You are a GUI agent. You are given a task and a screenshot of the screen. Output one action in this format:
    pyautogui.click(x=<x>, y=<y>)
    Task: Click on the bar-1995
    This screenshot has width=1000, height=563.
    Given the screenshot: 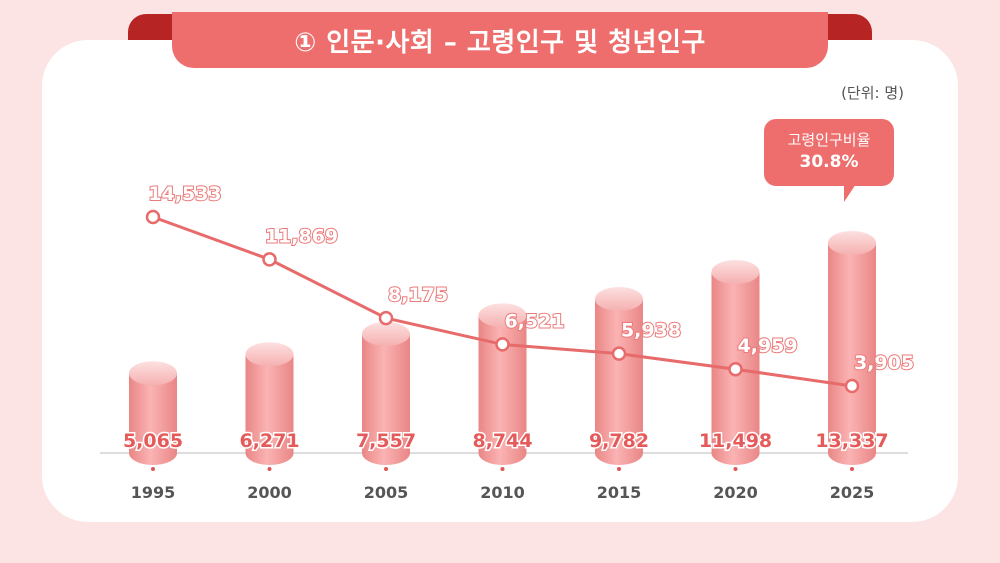 What is the action you would take?
    pyautogui.click(x=153, y=413)
    